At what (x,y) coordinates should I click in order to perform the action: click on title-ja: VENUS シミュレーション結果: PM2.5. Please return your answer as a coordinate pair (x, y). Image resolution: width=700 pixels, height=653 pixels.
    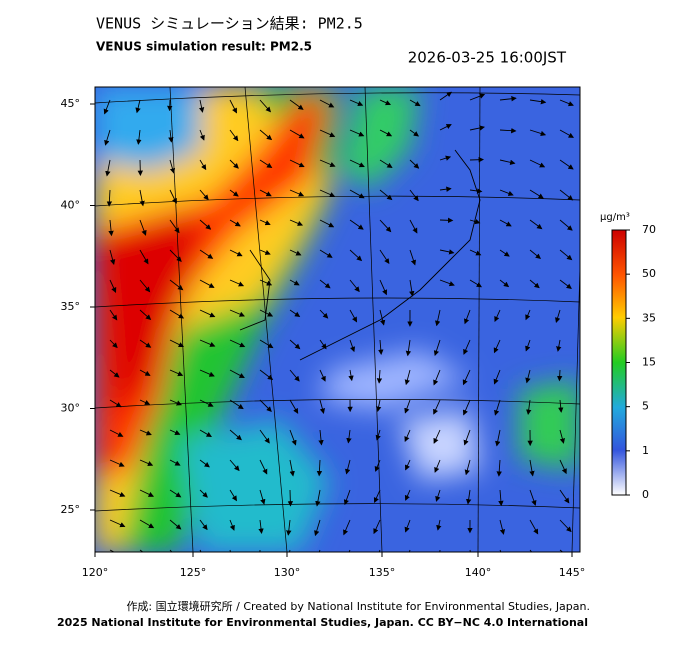
    Looking at the image, I should click on (229, 24).